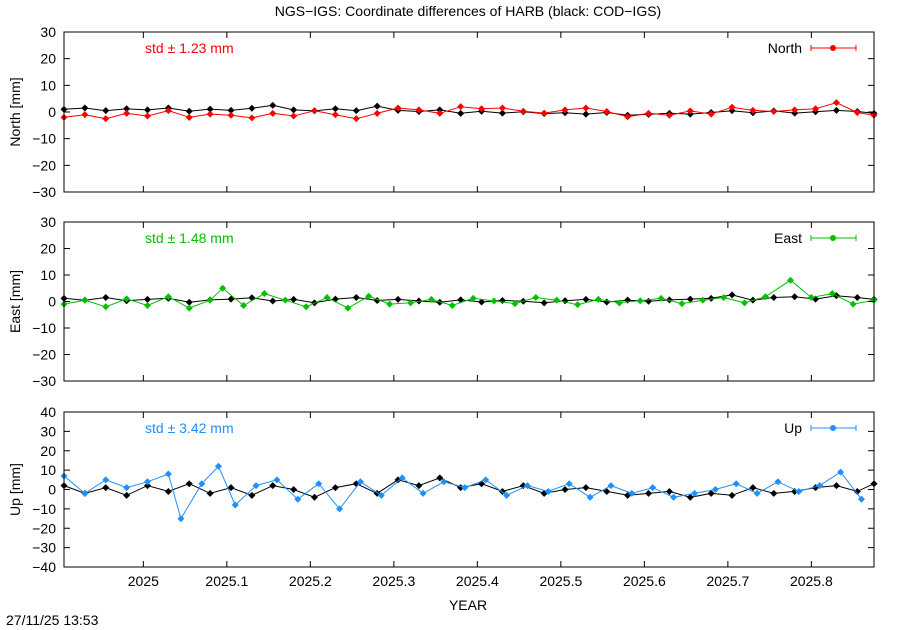 This screenshot has height=630, width=900. Describe the element at coordinates (52, 302) in the screenshot. I see `east-y-tick-label: 0` at that location.